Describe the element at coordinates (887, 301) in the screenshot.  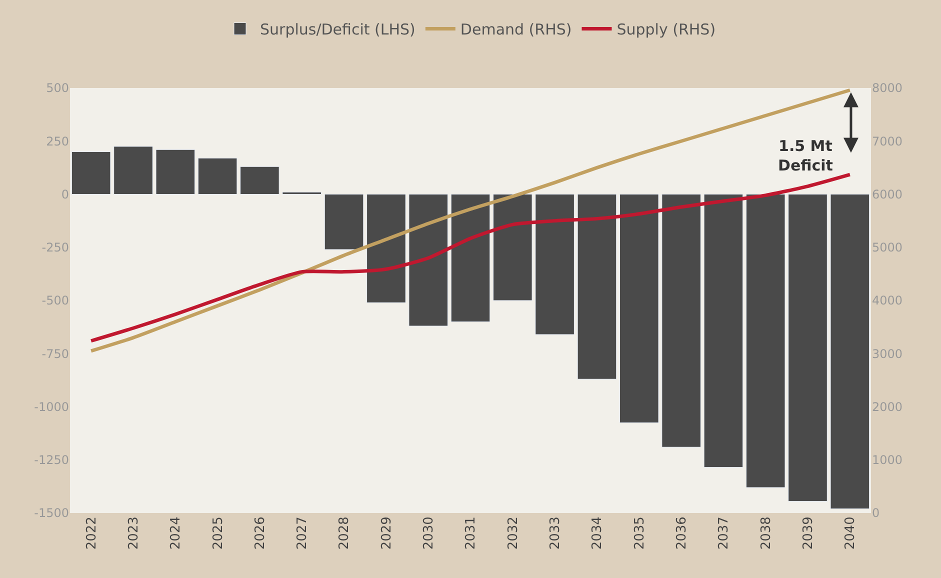
I see `y2-tick-label: 4000` at that location.